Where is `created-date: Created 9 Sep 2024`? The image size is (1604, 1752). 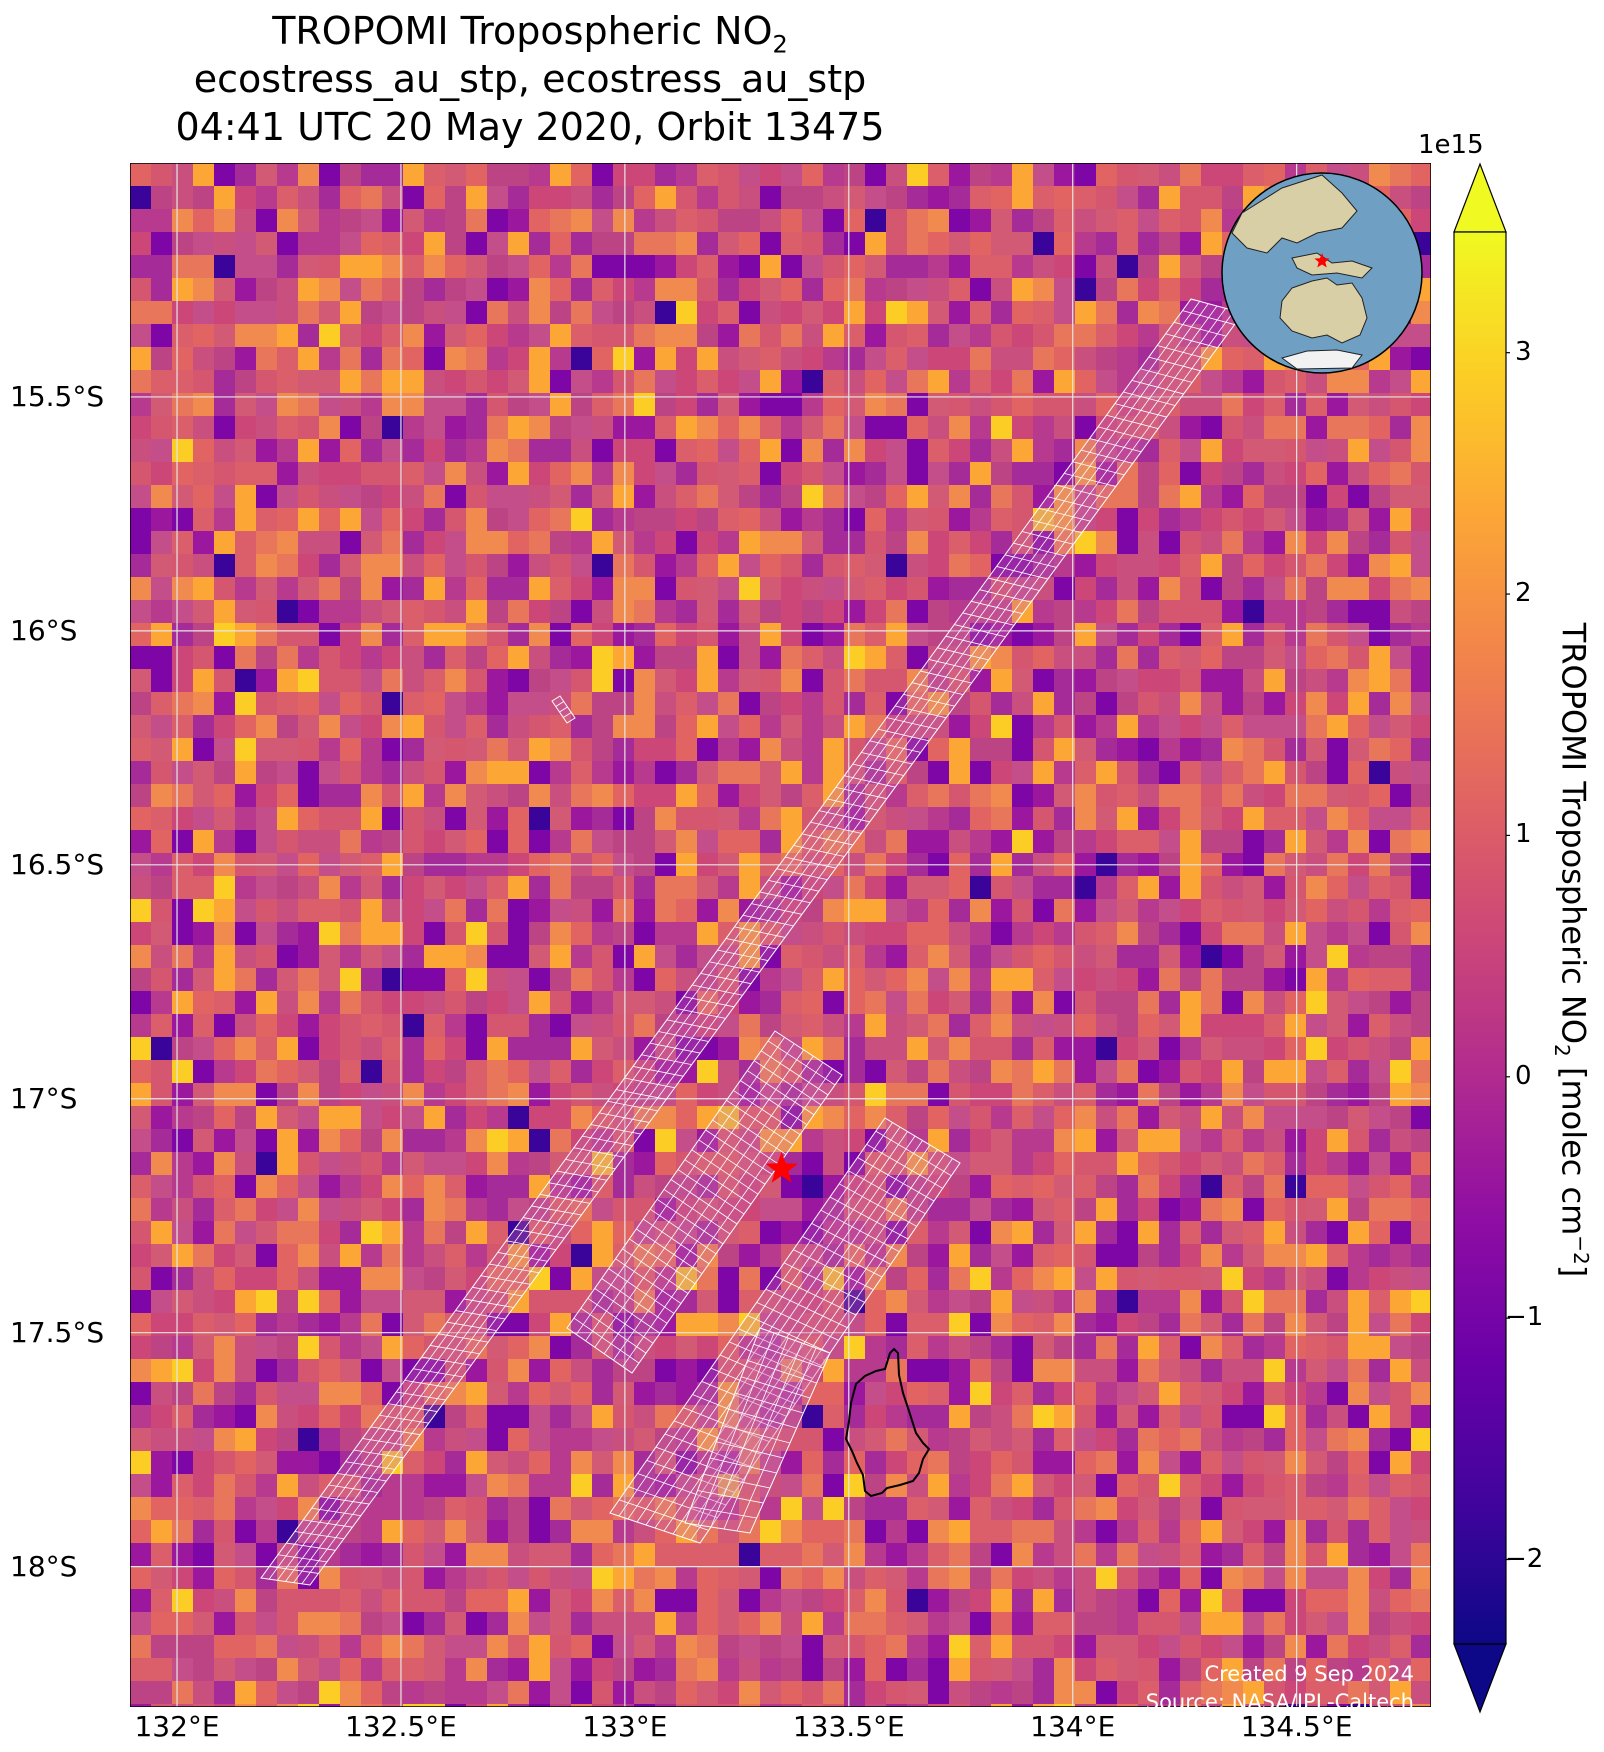 created-date: Created 9 Sep 2024 is located at coordinates (1309, 1674).